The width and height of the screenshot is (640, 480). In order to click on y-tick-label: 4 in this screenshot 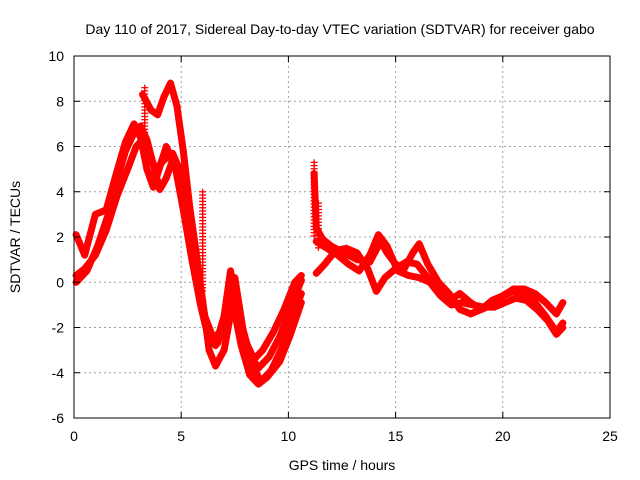, I will do `click(60, 192)`.